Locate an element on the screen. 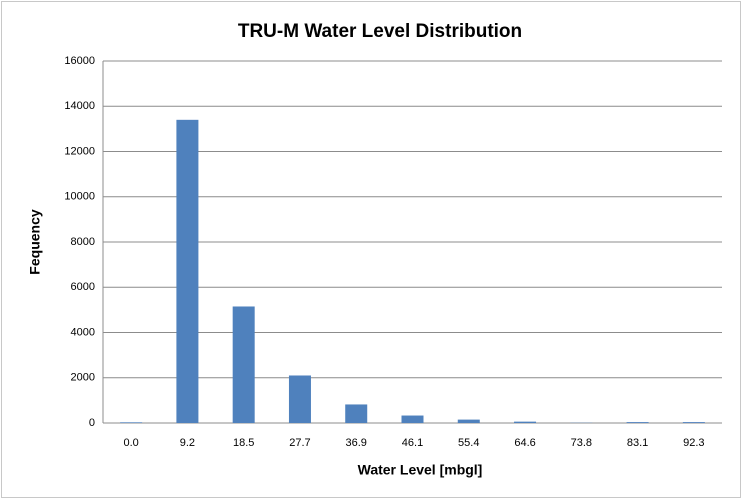 The width and height of the screenshot is (742, 504). y-tick-label: 0 is located at coordinates (92, 423).